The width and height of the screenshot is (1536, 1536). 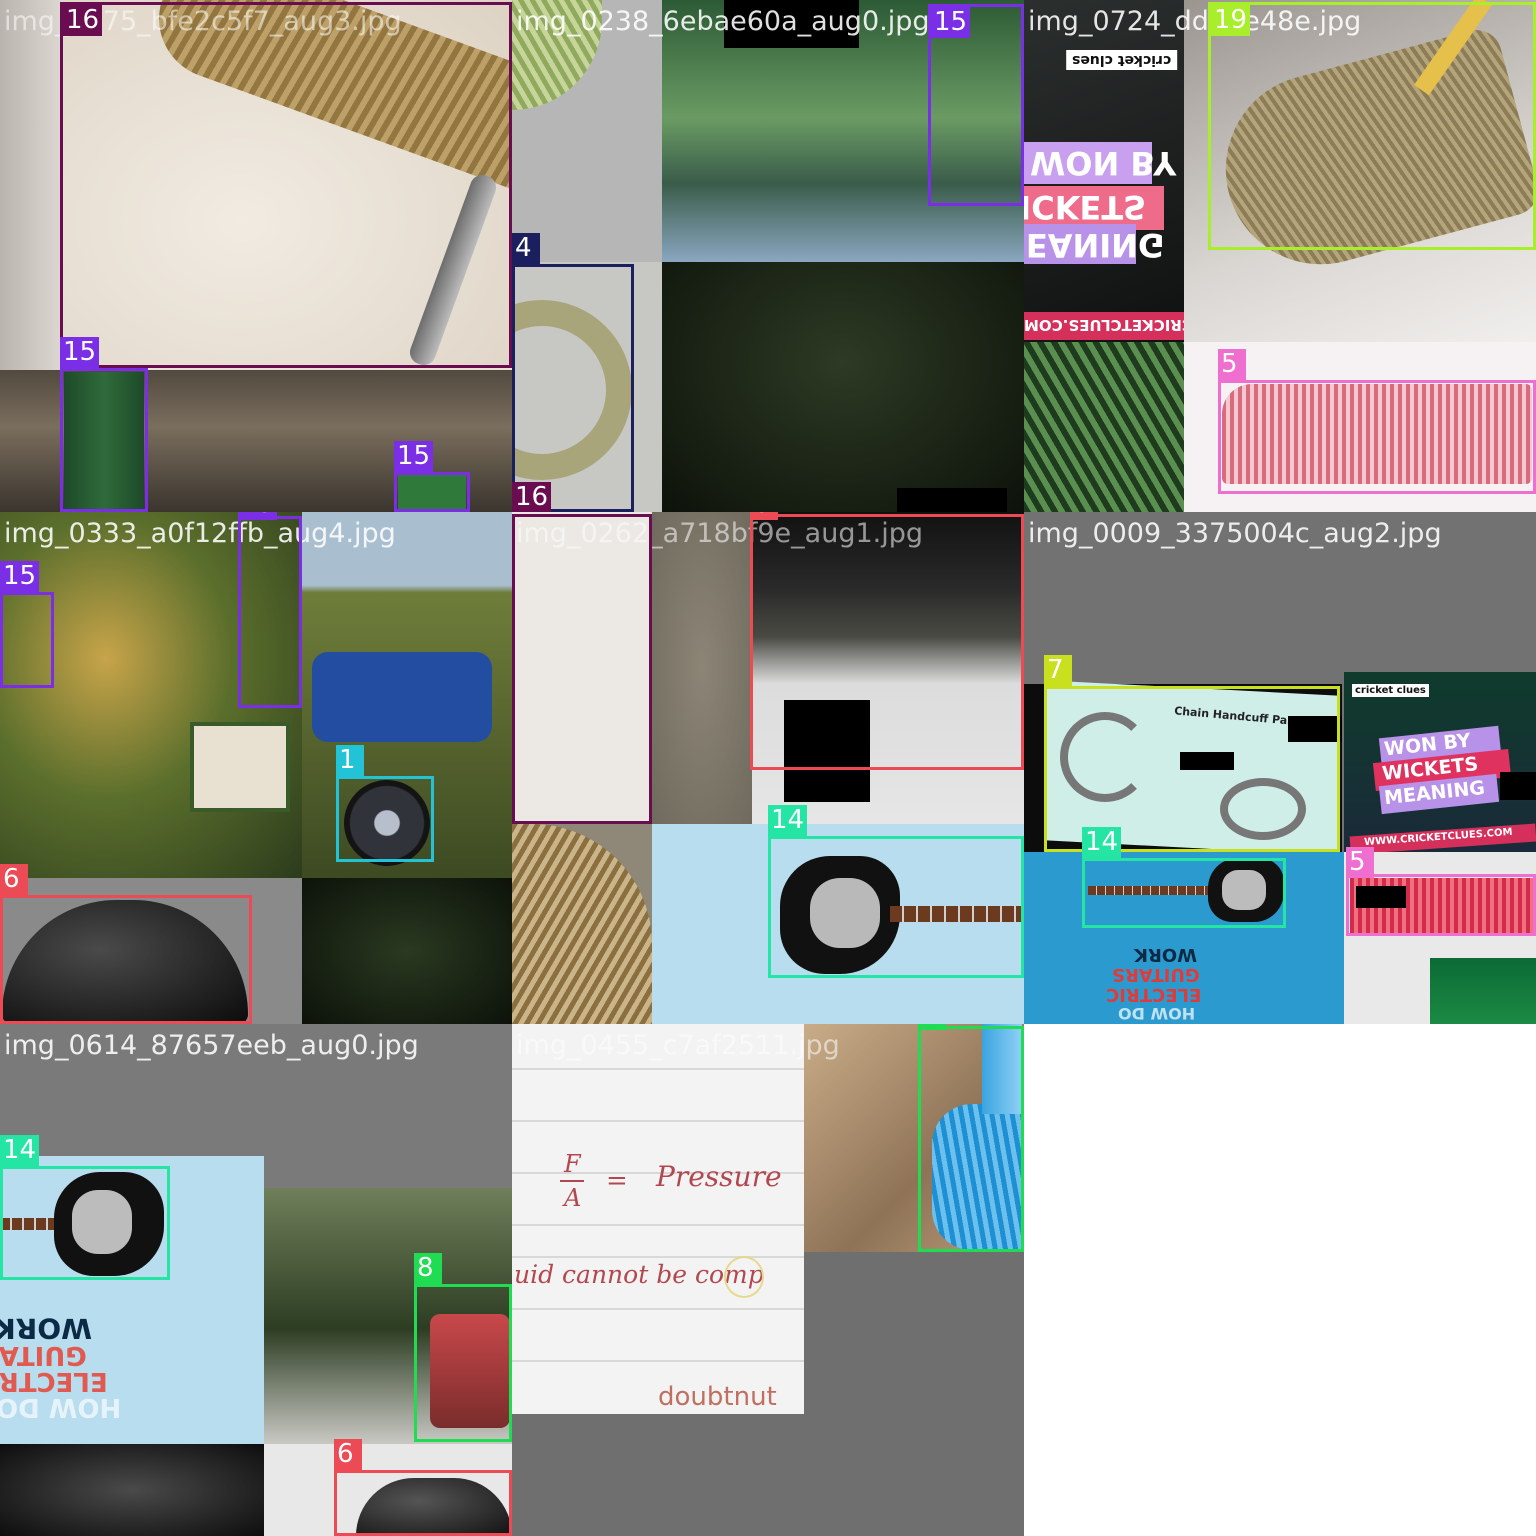 What do you see at coordinates (572, 1181) in the screenshot?
I see `tile-8-fraction-bar` at bounding box center [572, 1181].